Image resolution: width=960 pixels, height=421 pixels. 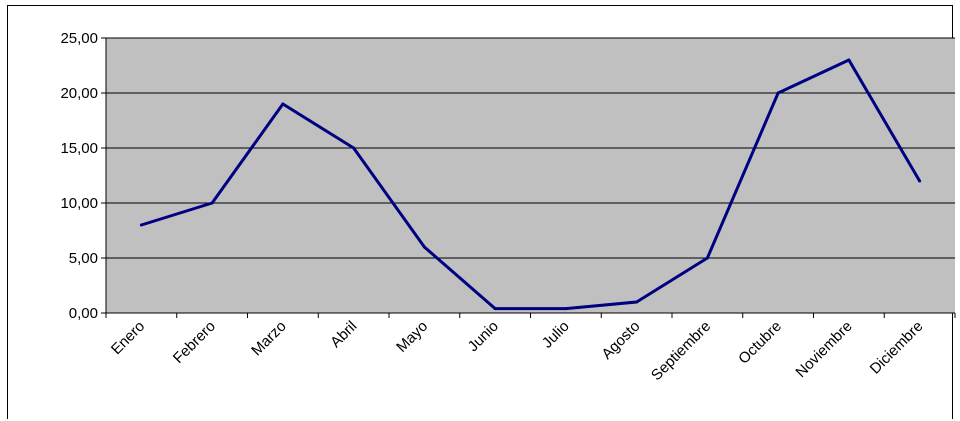 I want to click on y-tick-label: 0,00, so click(x=83, y=313).